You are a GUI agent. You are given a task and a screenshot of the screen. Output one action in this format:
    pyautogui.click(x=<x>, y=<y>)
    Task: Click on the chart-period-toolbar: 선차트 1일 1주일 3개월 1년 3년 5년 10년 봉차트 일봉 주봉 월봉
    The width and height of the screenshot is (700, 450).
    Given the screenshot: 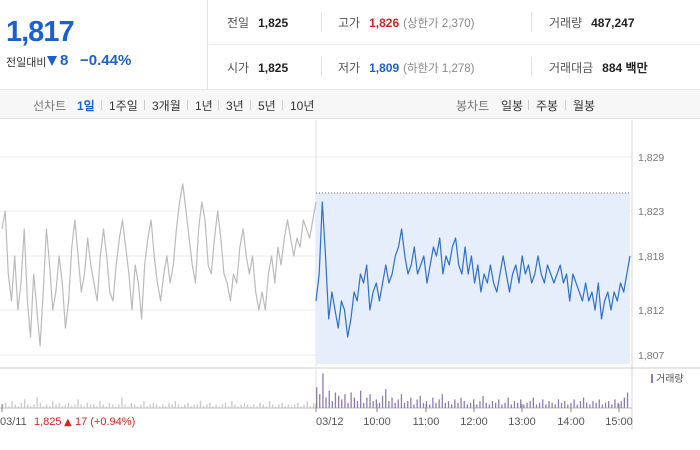 What is the action you would take?
    pyautogui.click(x=350, y=104)
    